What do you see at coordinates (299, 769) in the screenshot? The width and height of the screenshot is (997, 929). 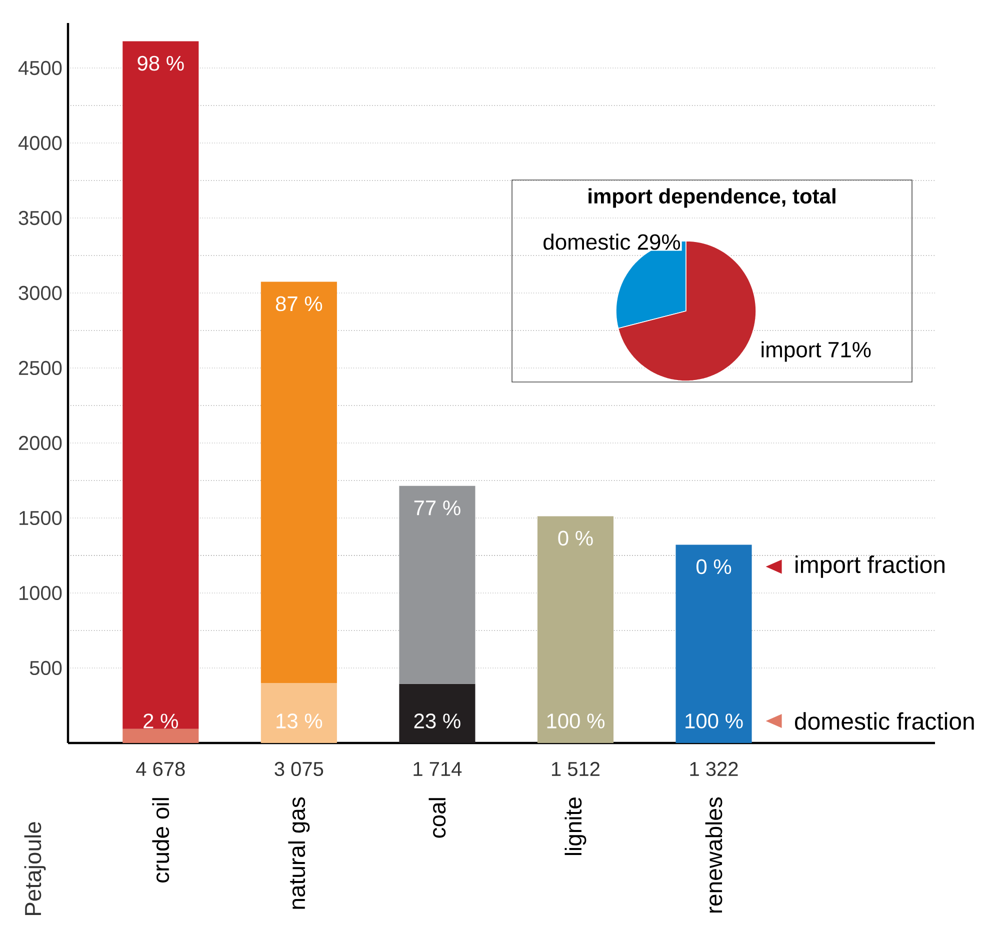 I see `total-label: 3 075` at bounding box center [299, 769].